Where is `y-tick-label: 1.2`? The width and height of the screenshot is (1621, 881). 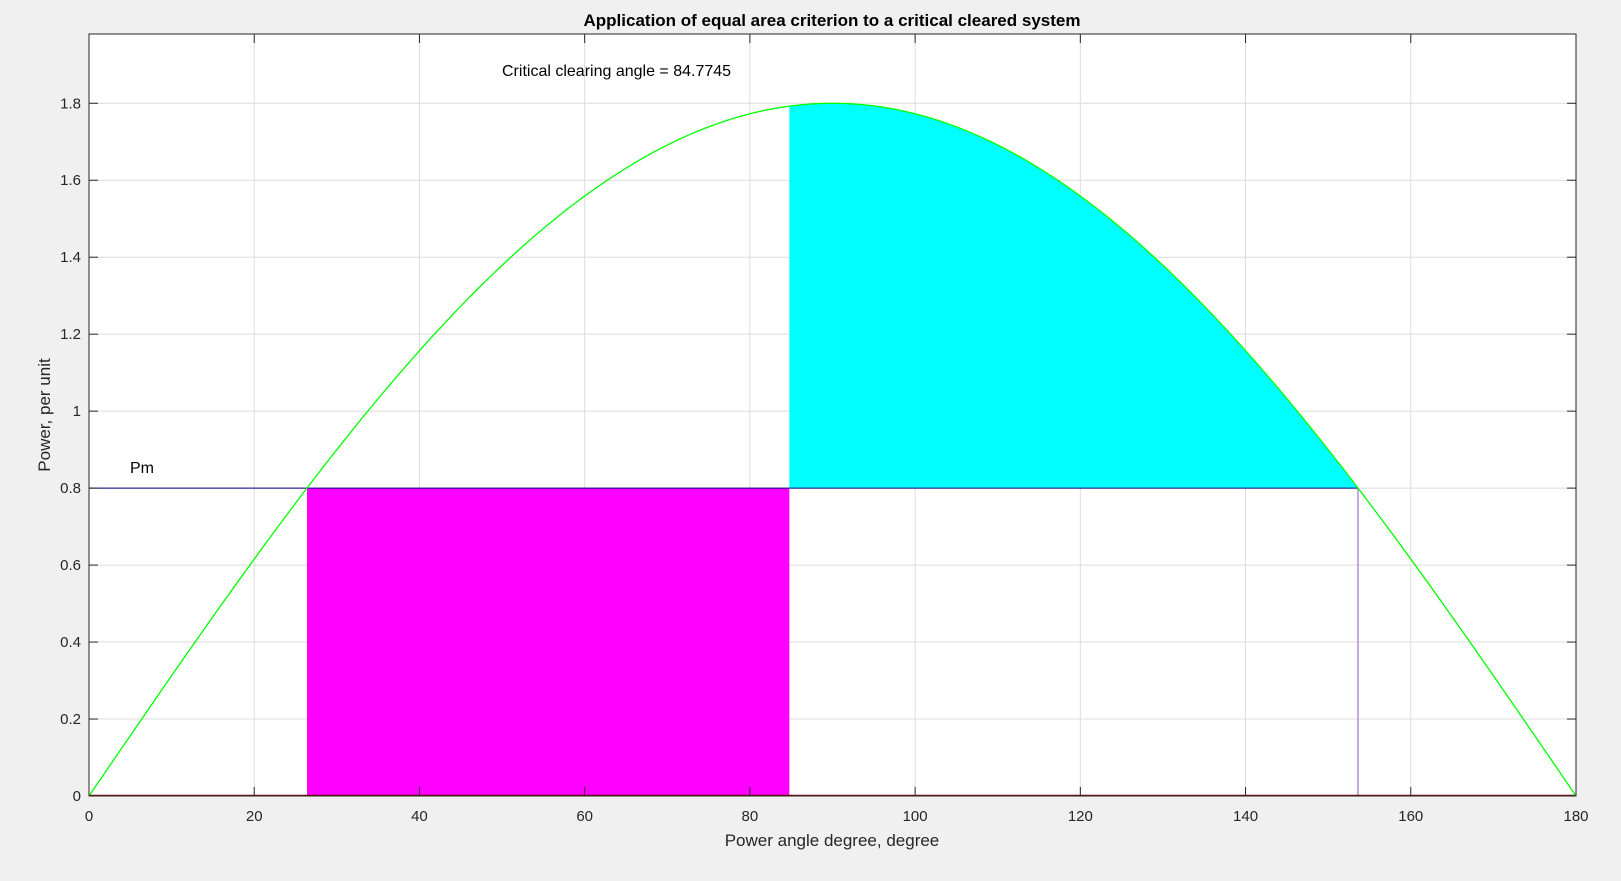
y-tick-label: 1.2 is located at coordinates (70, 334).